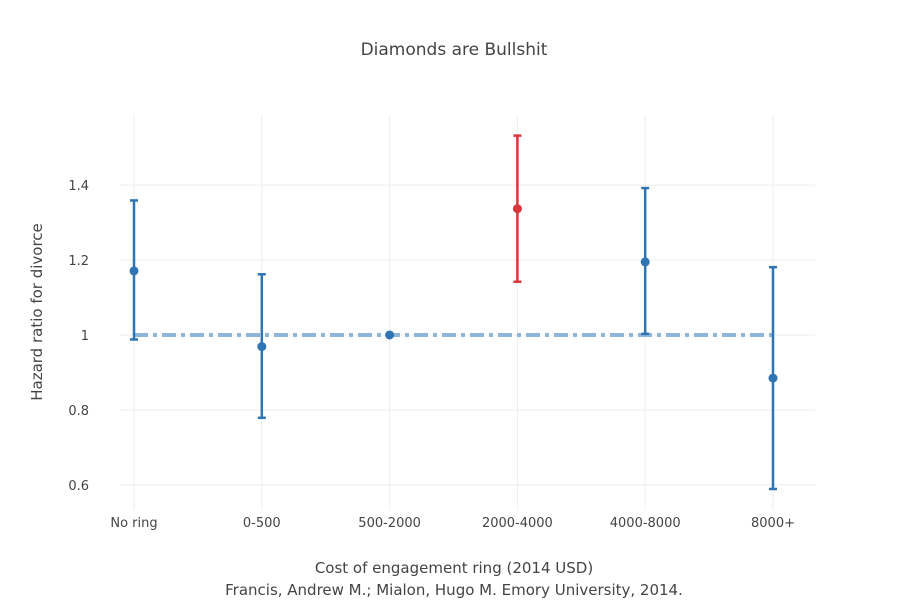  I want to click on y-tick-label: 1.2, so click(78, 261).